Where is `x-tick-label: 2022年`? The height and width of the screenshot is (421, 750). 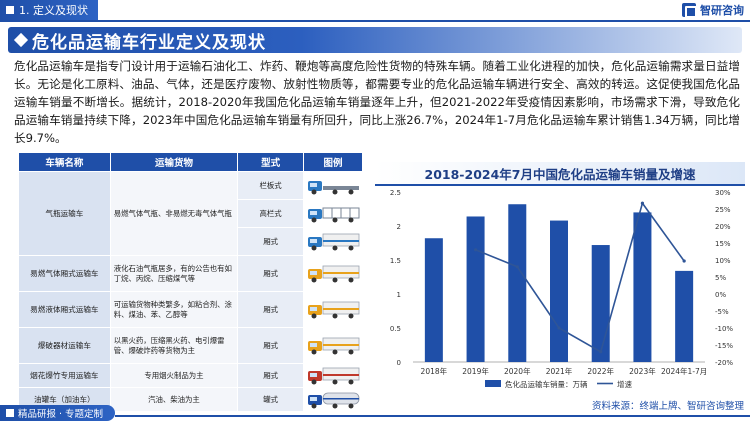
x-tick-label: 2022年 is located at coordinates (600, 371).